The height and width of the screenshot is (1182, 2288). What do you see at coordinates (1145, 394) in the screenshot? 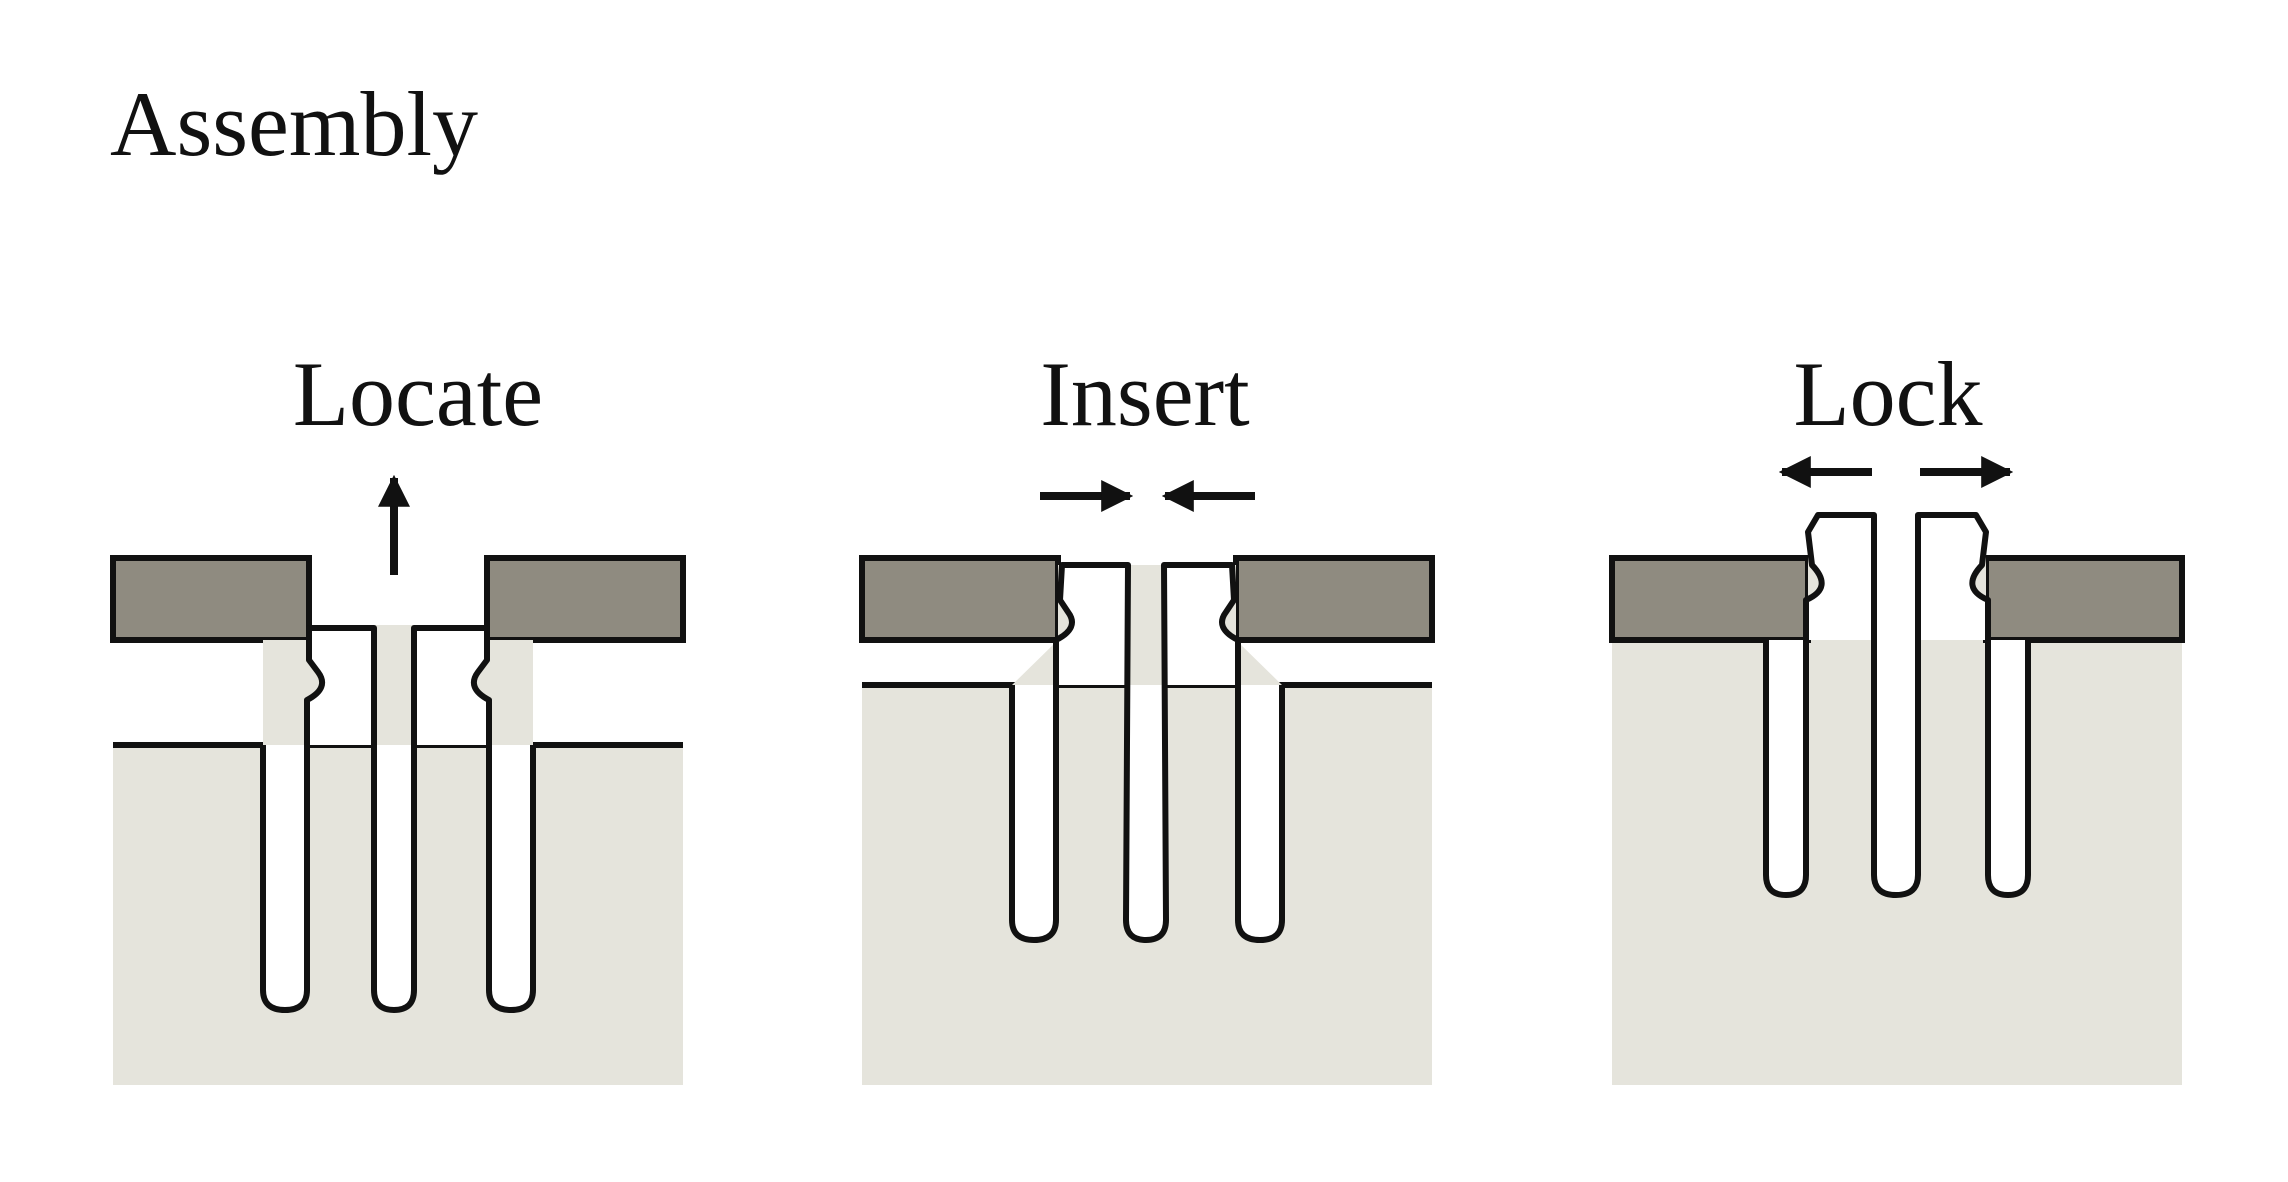
I see `step-label-insert: Insert` at bounding box center [1145, 394].